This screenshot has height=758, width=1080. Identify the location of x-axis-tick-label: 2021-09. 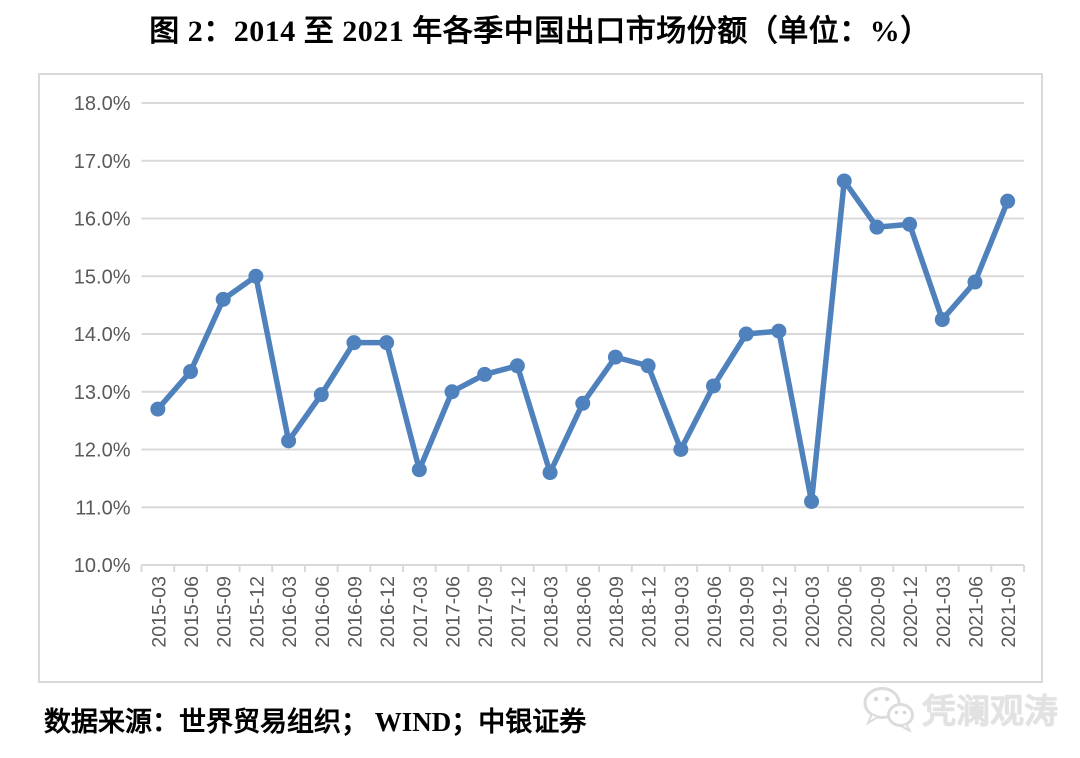
(1009, 612).